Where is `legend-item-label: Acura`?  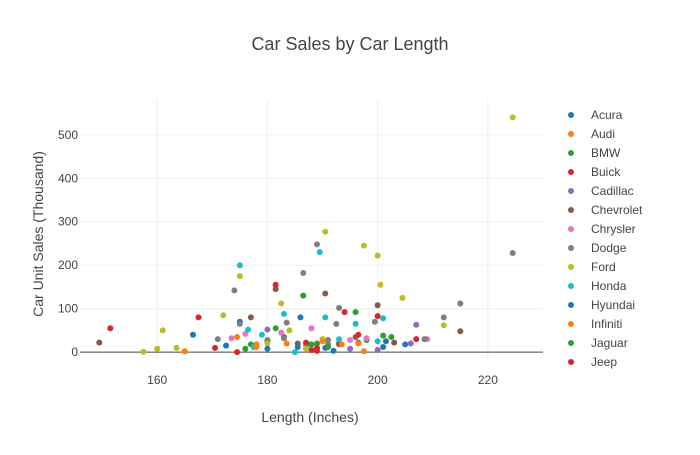 legend-item-label: Acura is located at coordinates (607, 115).